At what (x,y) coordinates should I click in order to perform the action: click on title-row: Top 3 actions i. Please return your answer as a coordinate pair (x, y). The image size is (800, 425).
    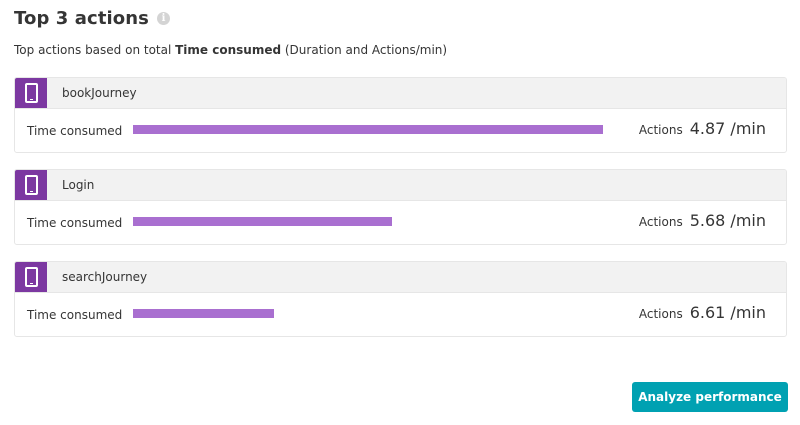
    Looking at the image, I should click on (92, 18).